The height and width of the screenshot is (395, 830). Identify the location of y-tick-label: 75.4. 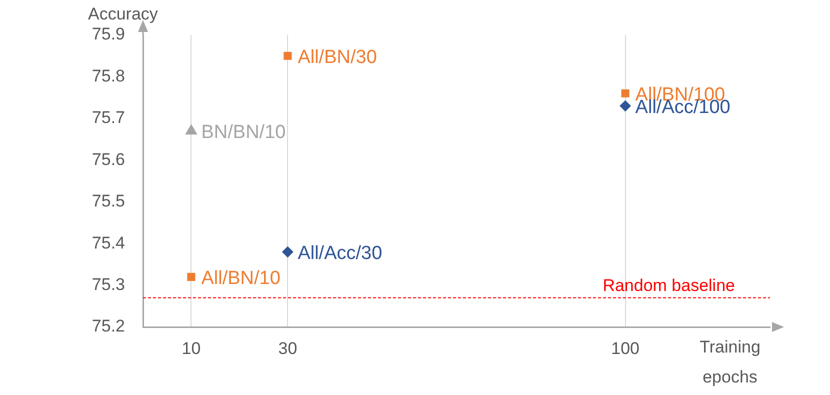
(108, 242).